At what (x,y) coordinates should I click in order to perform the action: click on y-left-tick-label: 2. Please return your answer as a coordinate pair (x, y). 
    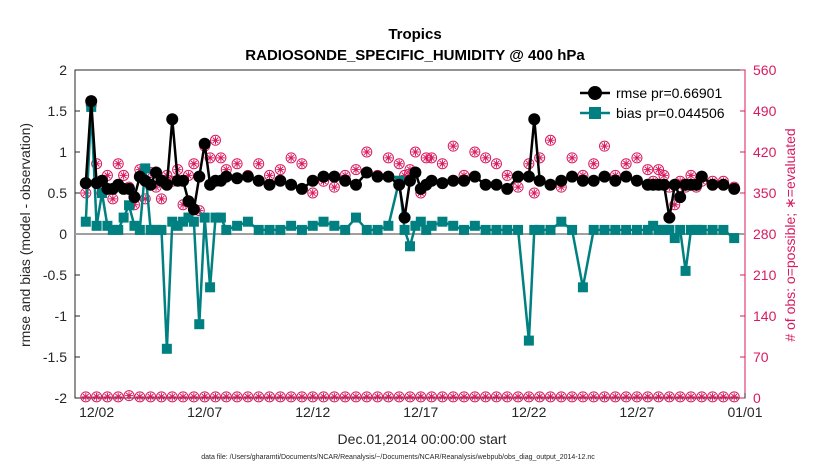
    Looking at the image, I should click on (63, 70).